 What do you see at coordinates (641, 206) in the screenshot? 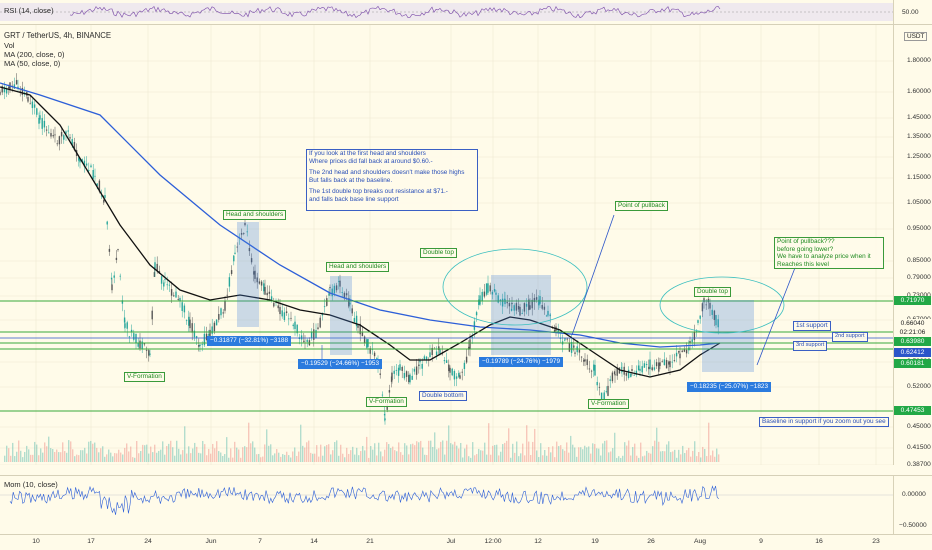
I see `label-point-of-pullback: Point of pullback` at bounding box center [641, 206].